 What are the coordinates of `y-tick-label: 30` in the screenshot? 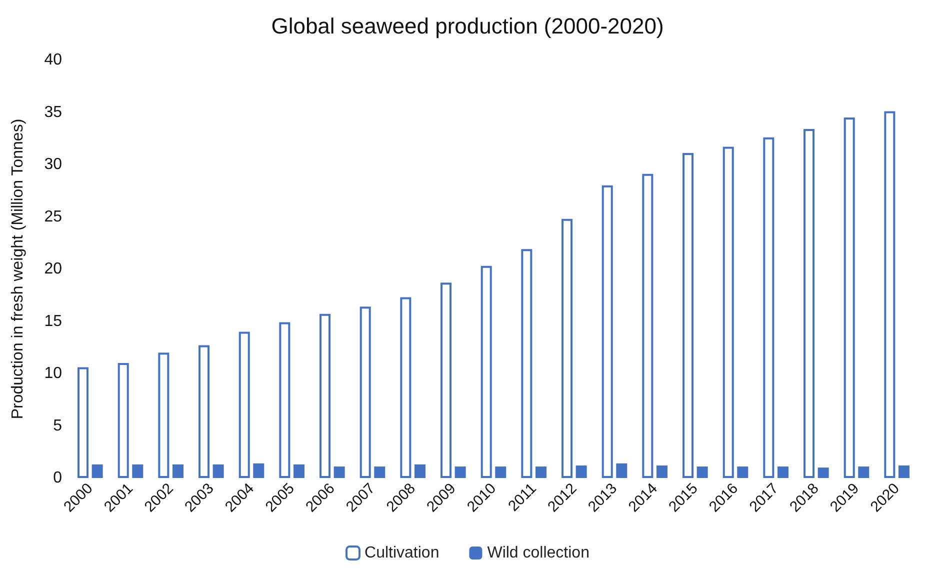 It's located at (53, 164).